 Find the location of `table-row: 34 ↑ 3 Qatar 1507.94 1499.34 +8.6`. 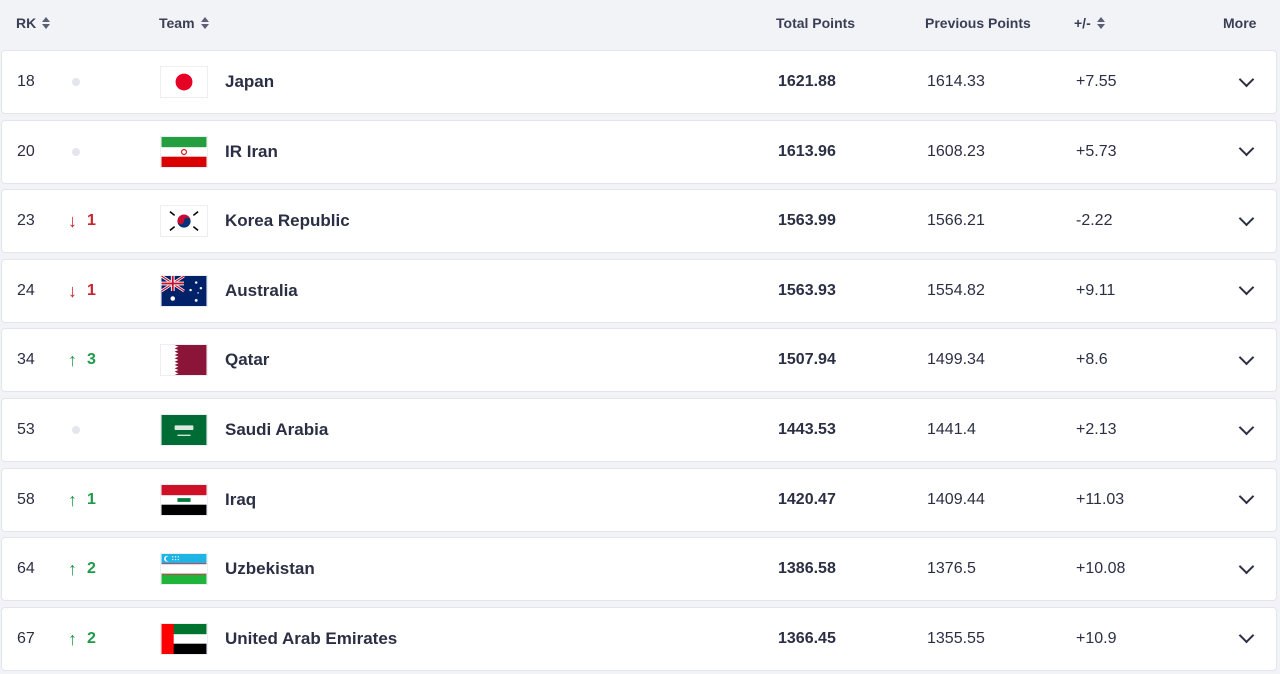

table-row: 34 ↑ 3 Qatar 1507.94 1499.34 +8.6 is located at coordinates (639, 360).